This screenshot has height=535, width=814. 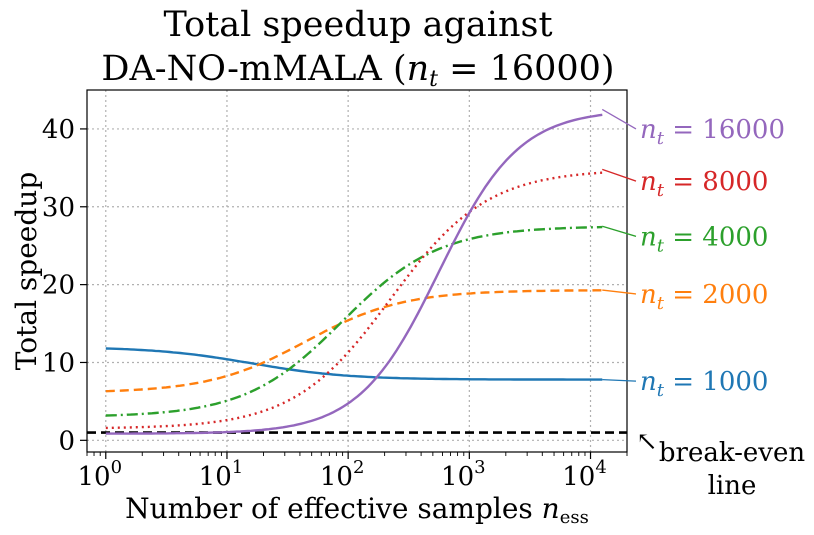 I want to click on x-tick-label-0: 10⁰, so click(x=99, y=474).